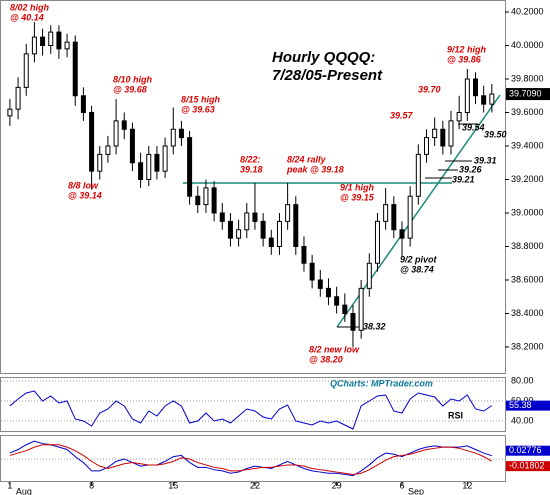  Describe the element at coordinates (250, 159) in the screenshot. I see `annotation: 8/22:` at that location.